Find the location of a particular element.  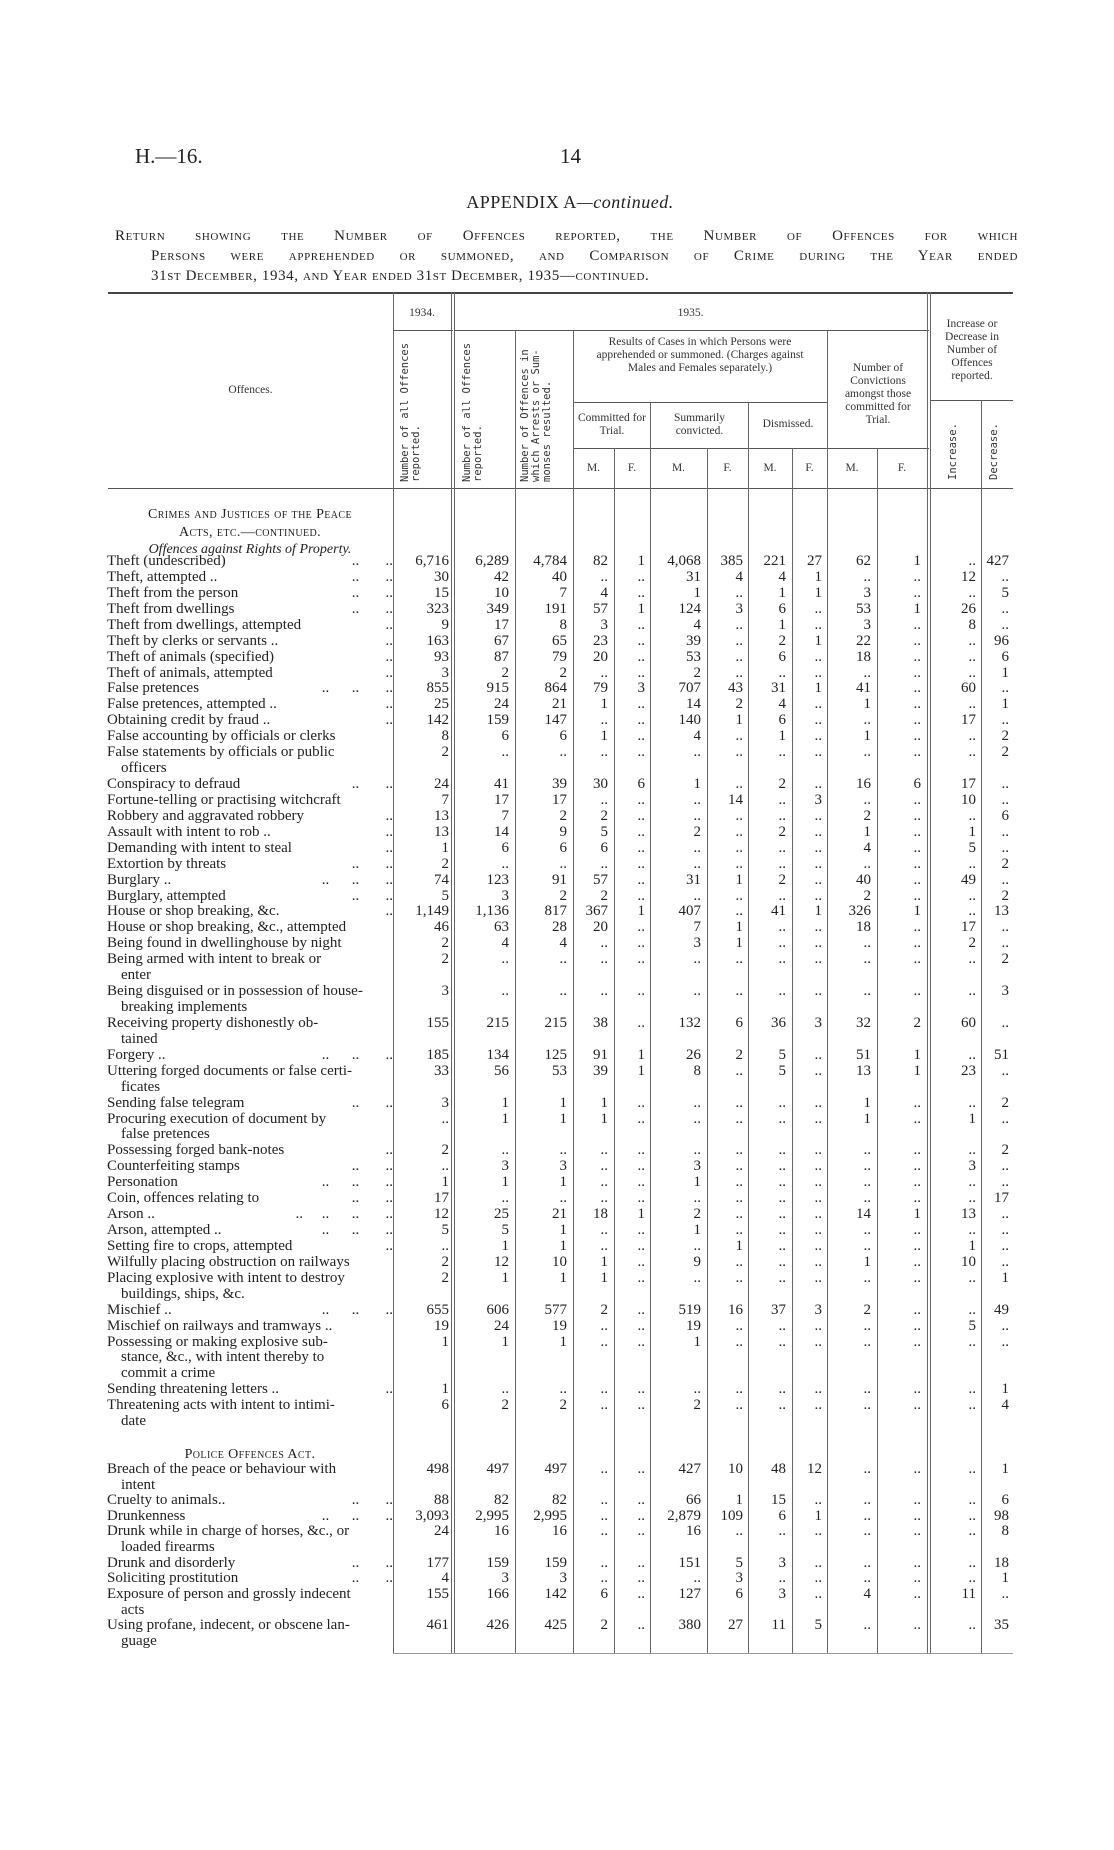

offence-label: Sending false telegram .. .. is located at coordinates (250, 1103).